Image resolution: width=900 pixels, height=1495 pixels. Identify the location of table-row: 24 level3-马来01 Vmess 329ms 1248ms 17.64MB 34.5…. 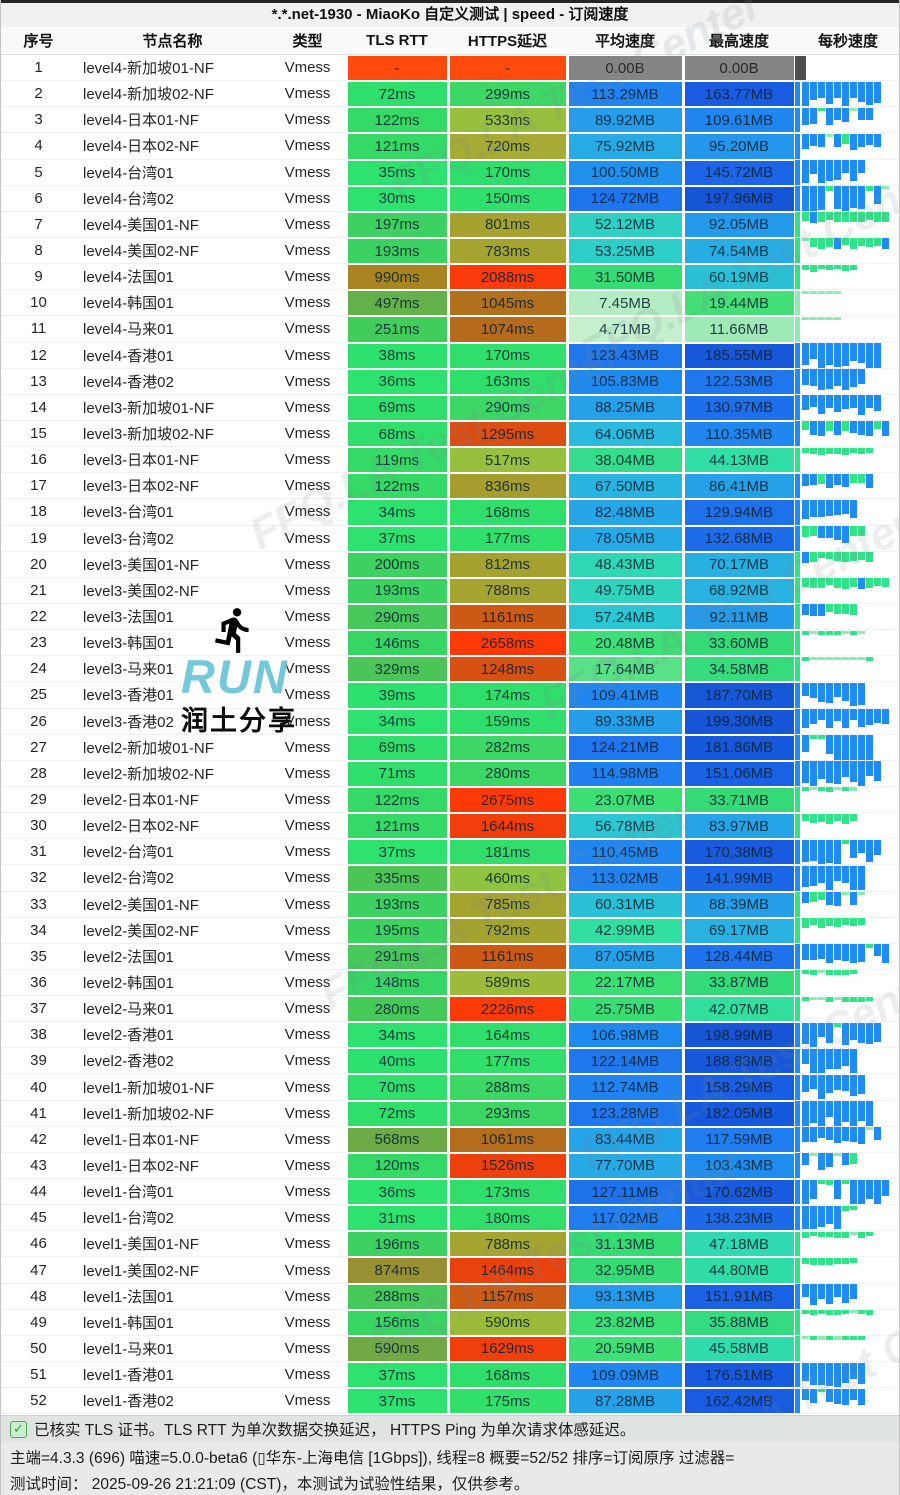
(450, 669).